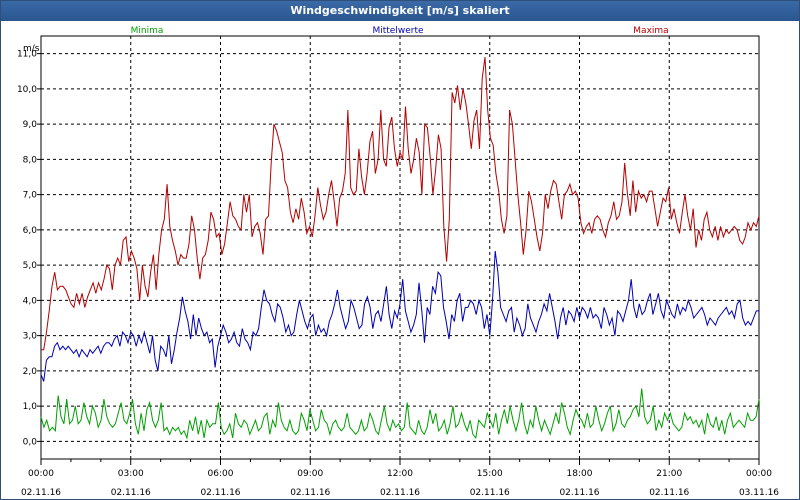  I want to click on y-tick-label: 6,0, so click(30, 231).